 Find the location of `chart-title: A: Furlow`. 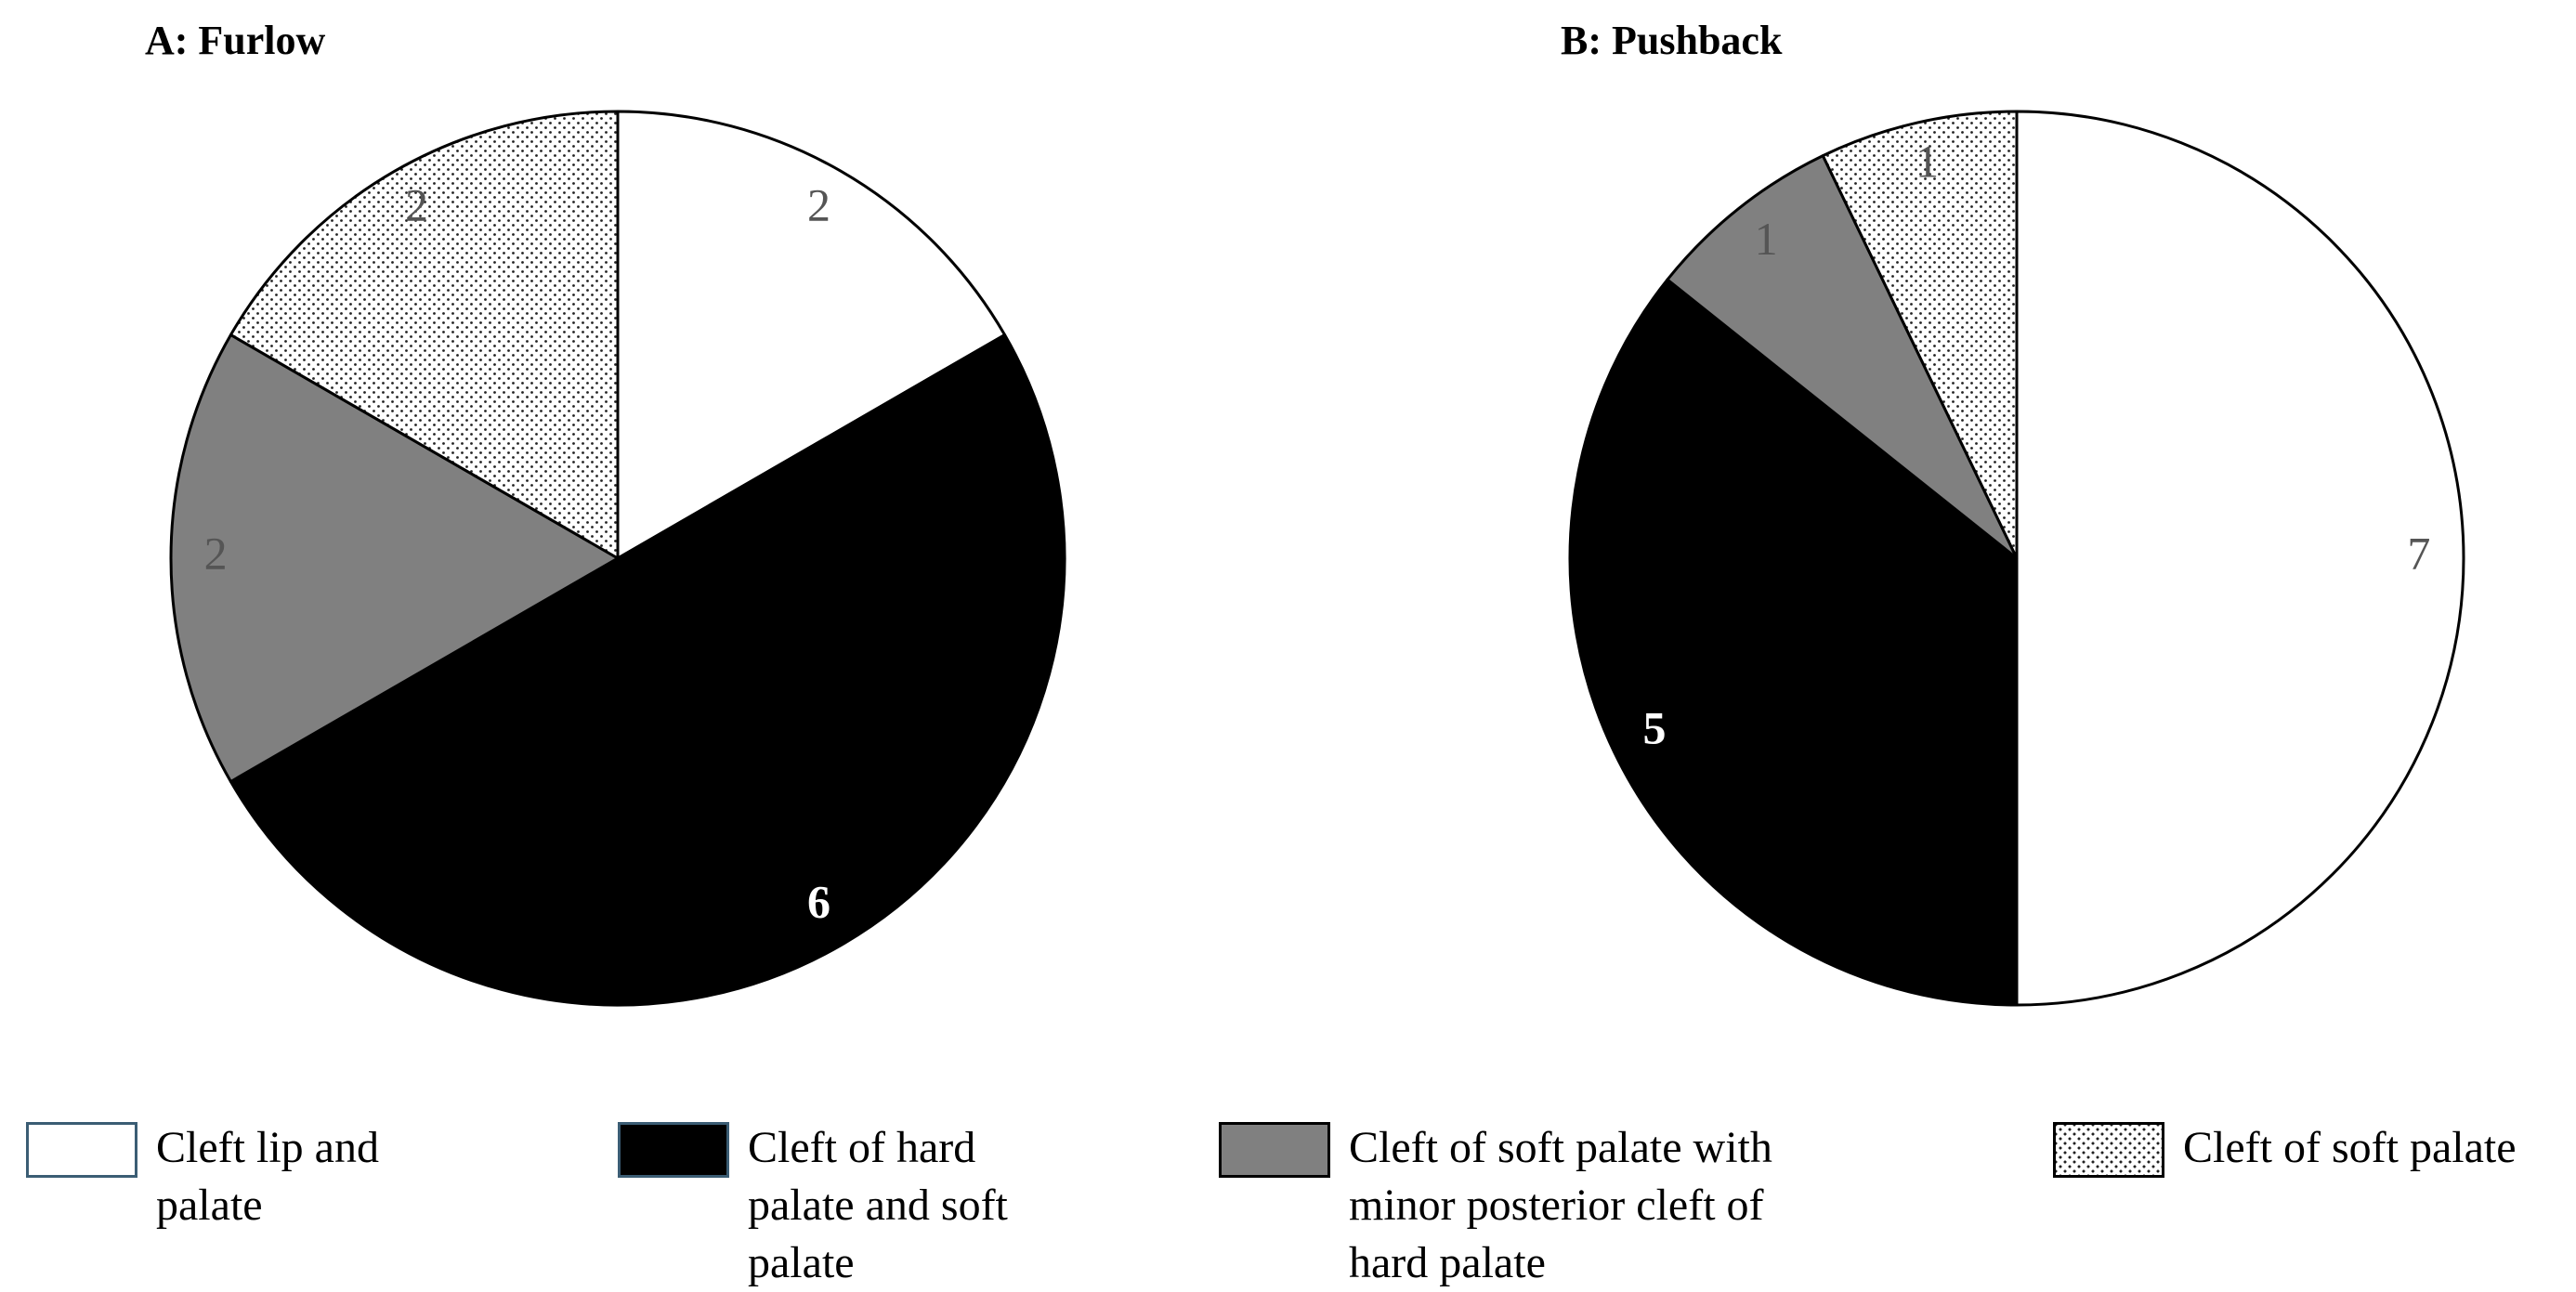

chart-title: A: Furlow is located at coordinates (236, 40).